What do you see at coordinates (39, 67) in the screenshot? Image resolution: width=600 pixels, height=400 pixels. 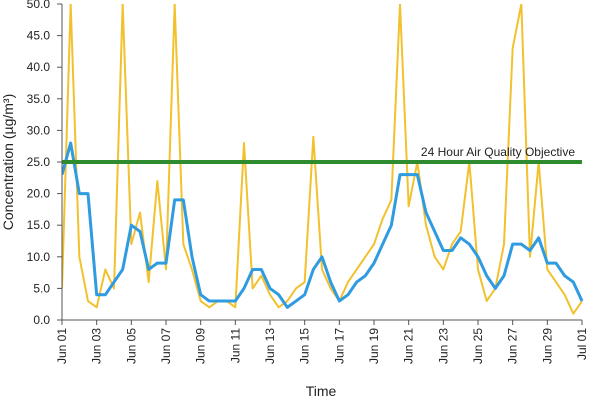 I see `y-tick-label: 40.0` at bounding box center [39, 67].